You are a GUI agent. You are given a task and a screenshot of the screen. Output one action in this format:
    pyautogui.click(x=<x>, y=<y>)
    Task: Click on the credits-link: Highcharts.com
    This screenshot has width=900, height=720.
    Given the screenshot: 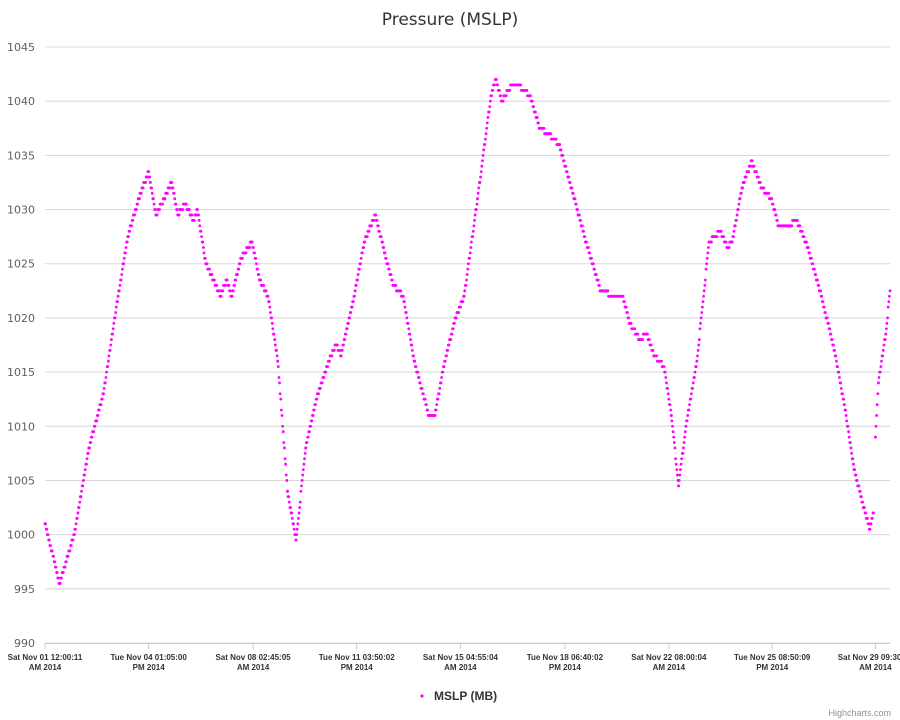 What is the action you would take?
    pyautogui.click(x=859, y=713)
    